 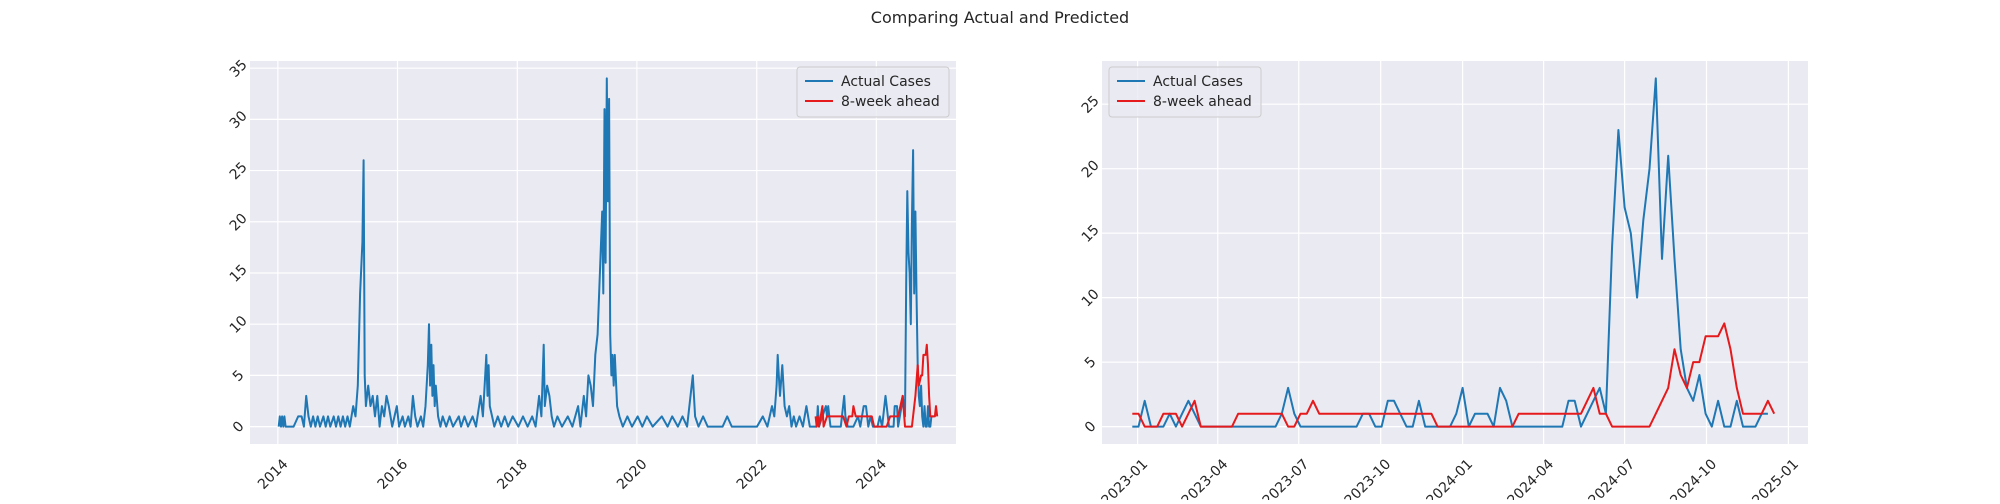 What do you see at coordinates (1531, 478) in the screenshot?
I see `x-tick-label: 2024-04` at bounding box center [1531, 478].